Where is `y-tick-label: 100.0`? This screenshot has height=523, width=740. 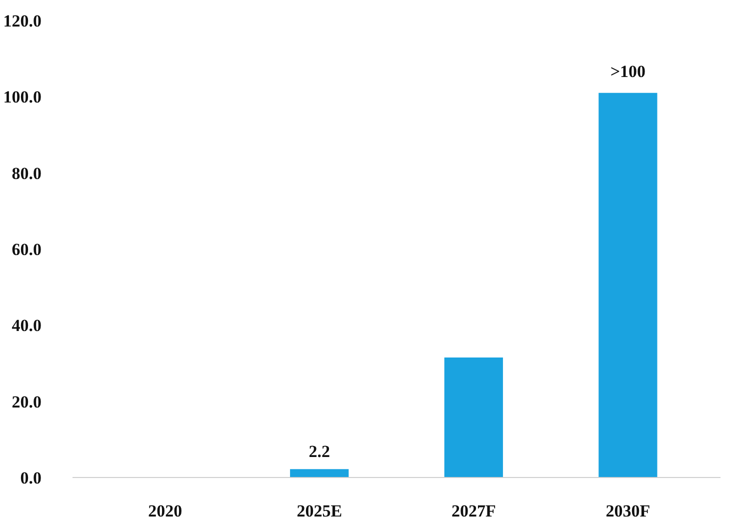 y-tick-label: 100.0 is located at coordinates (22, 97).